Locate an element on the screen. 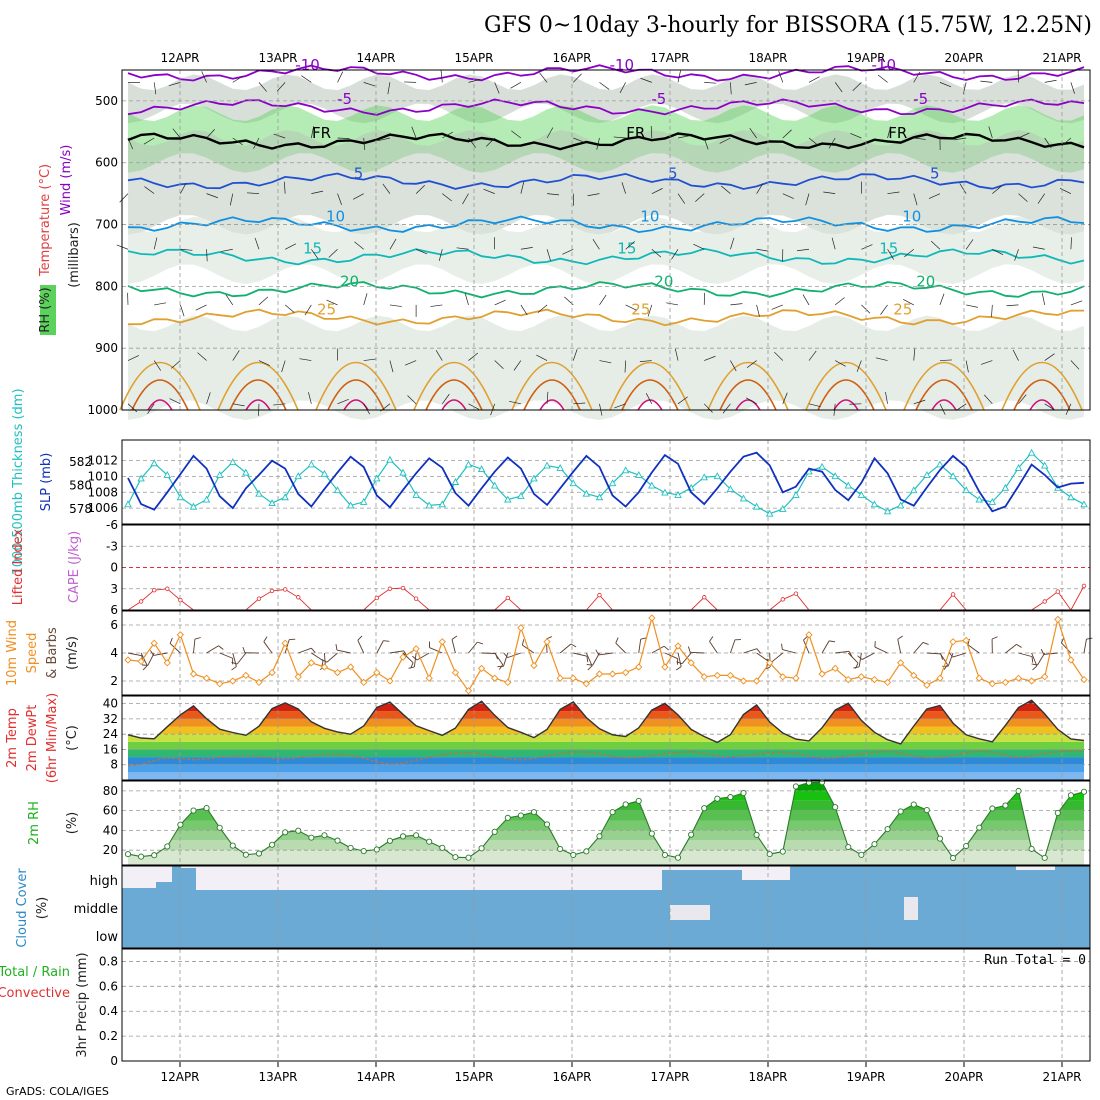 The height and width of the screenshot is (1100, 1100). boundary-layer-contour is located at coordinates (356, 386).